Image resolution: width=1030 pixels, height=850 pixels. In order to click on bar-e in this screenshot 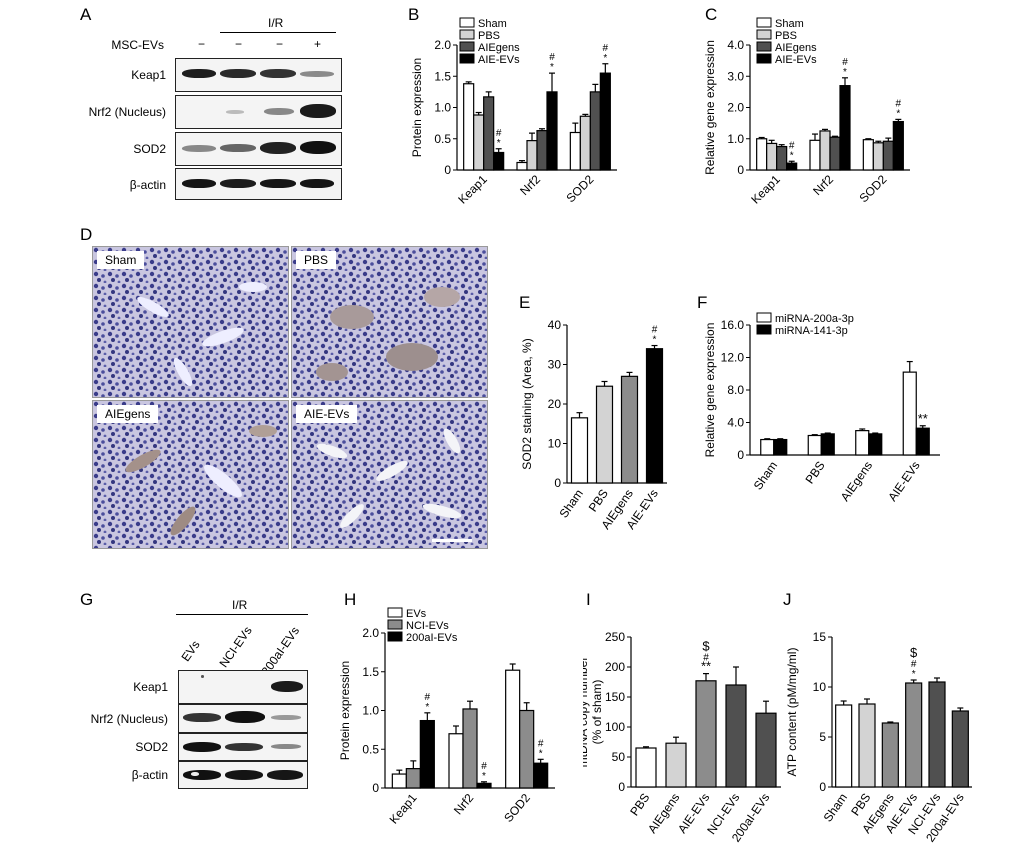, I will do `click(654, 416)`.